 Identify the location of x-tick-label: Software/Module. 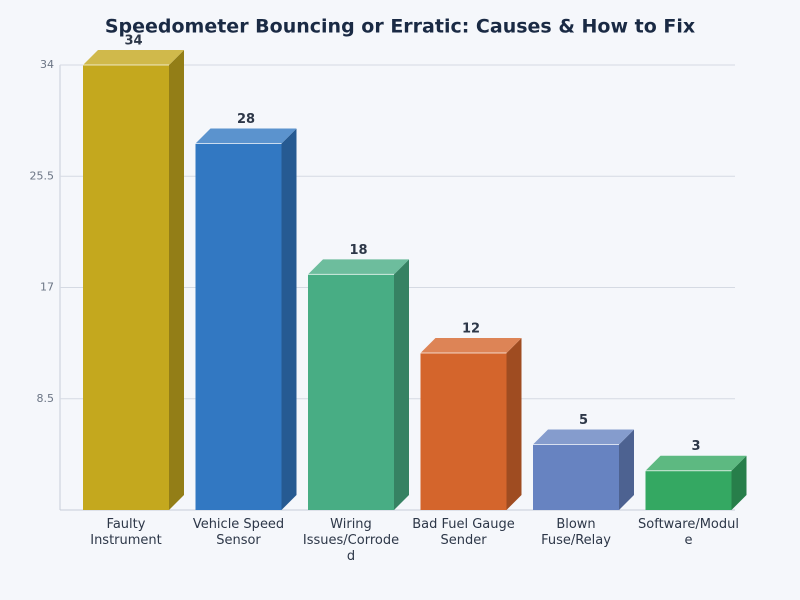
(688, 532).